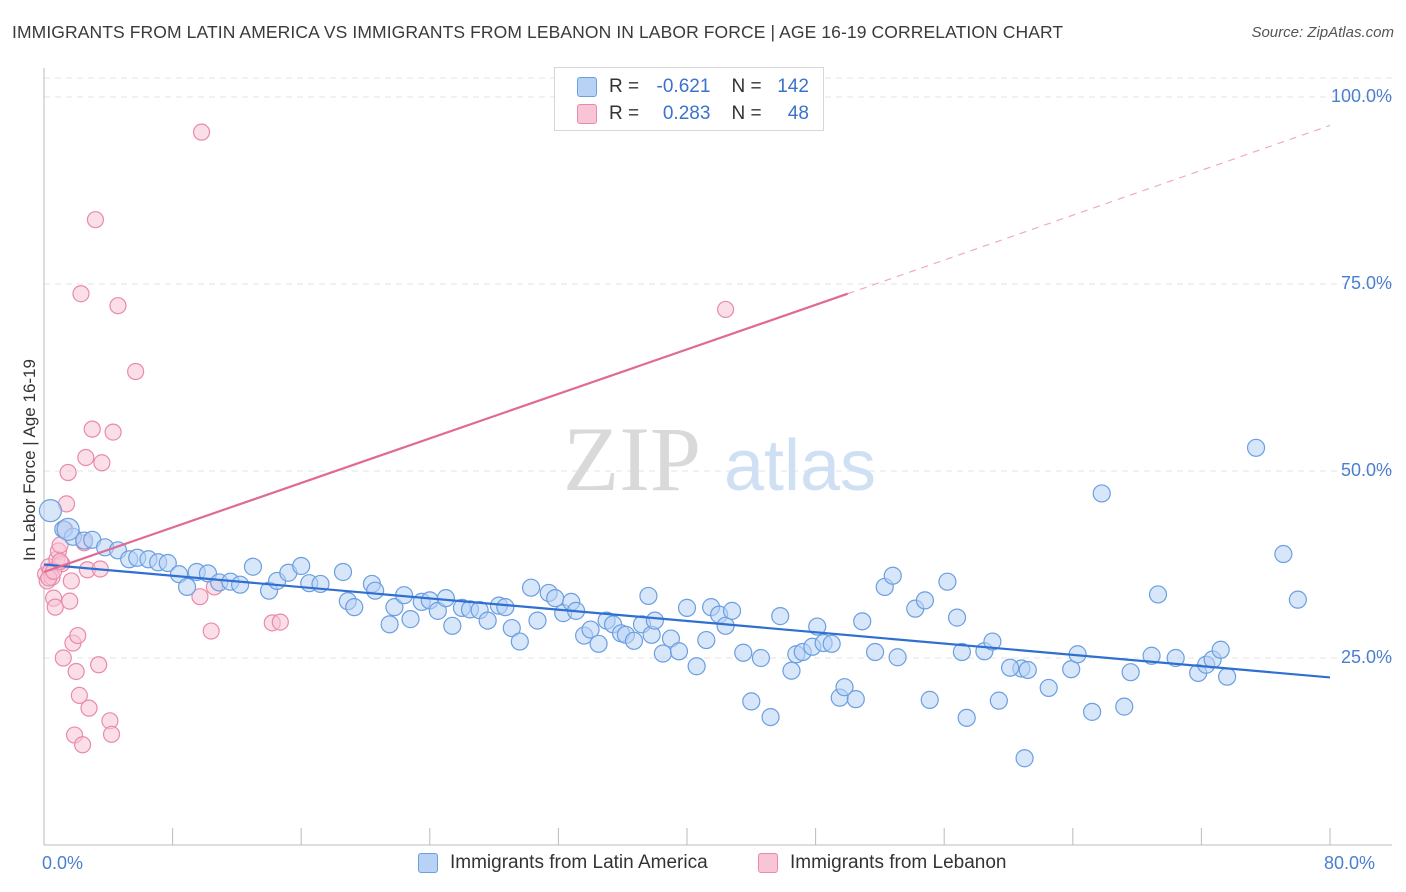 The height and width of the screenshot is (892, 1406). Describe the element at coordinates (768, 863) in the screenshot. I see `pink-swatch-icon` at that location.